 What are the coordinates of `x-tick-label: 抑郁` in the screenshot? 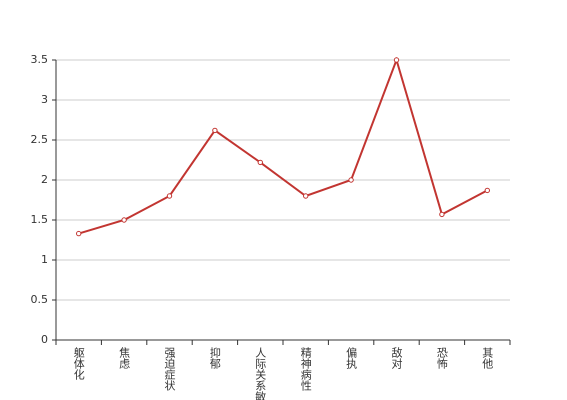 It's located at (214, 357).